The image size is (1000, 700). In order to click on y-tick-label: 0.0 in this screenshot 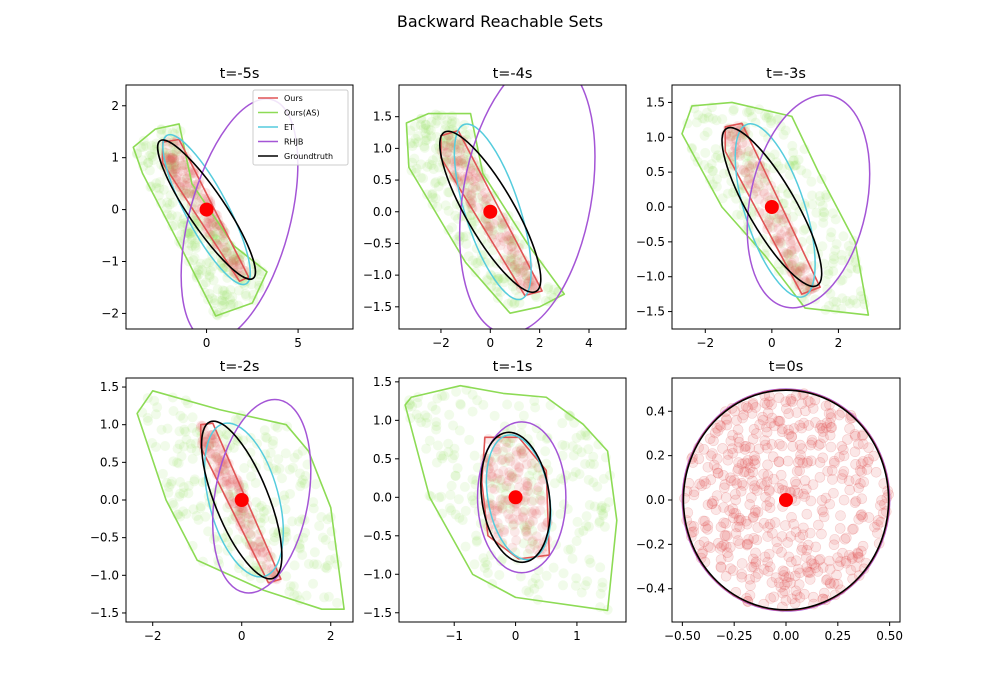, I will do `click(109, 500)`.